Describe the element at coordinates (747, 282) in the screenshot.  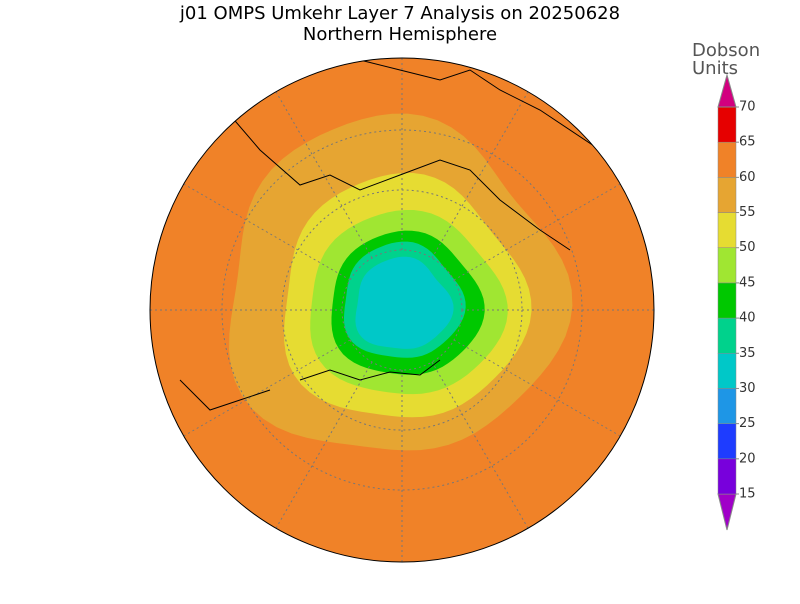
I see `colorbar-tick-label: 45` at that location.